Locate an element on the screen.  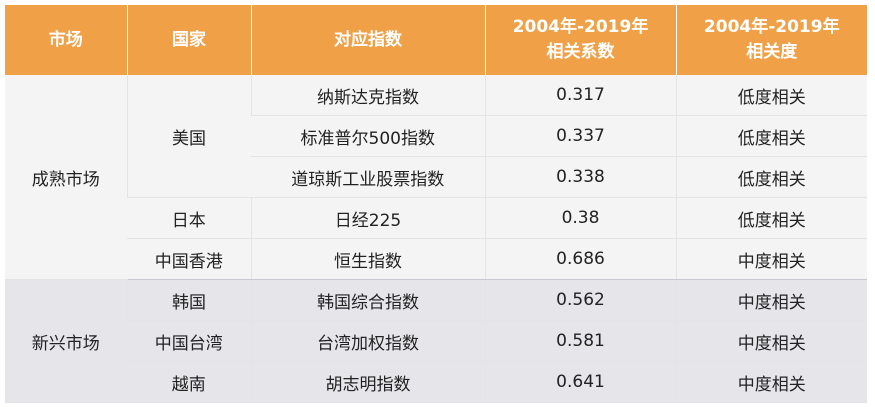
market-cell: 新兴市场 is located at coordinates (66, 341).